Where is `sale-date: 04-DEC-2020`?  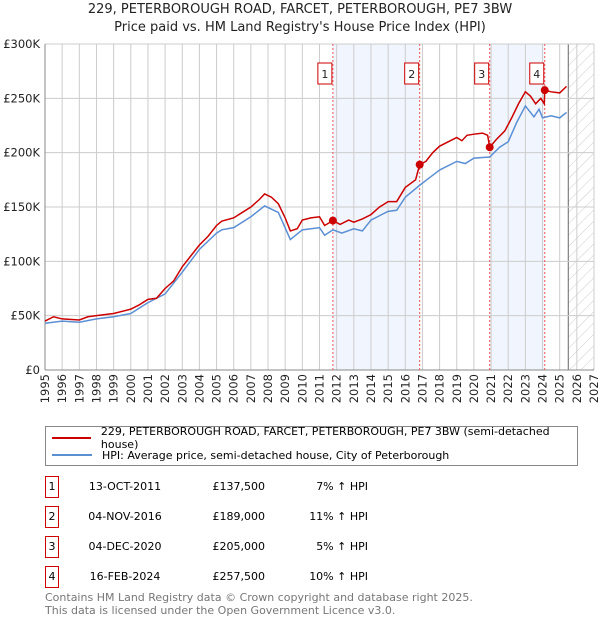 sale-date: 04-DEC-2020 is located at coordinates (125, 546).